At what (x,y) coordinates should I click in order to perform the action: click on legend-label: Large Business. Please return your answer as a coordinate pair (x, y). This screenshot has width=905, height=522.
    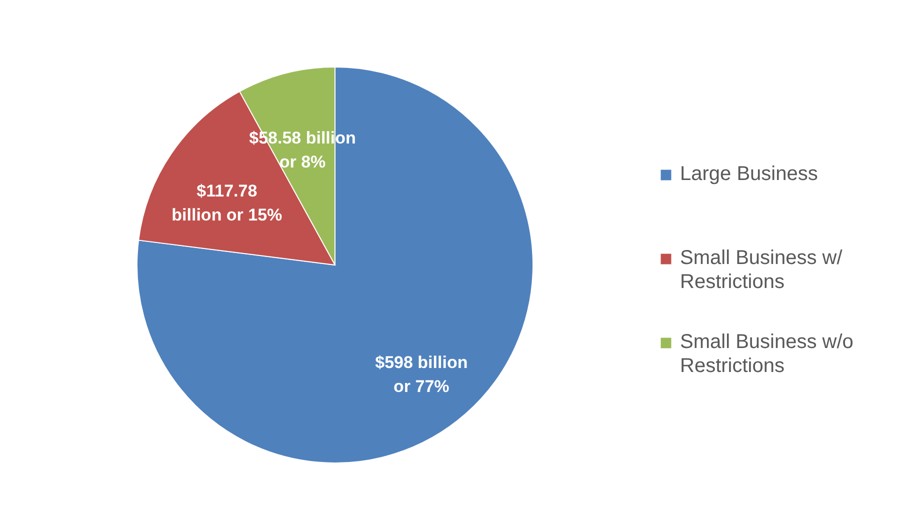
    Looking at the image, I should click on (749, 174).